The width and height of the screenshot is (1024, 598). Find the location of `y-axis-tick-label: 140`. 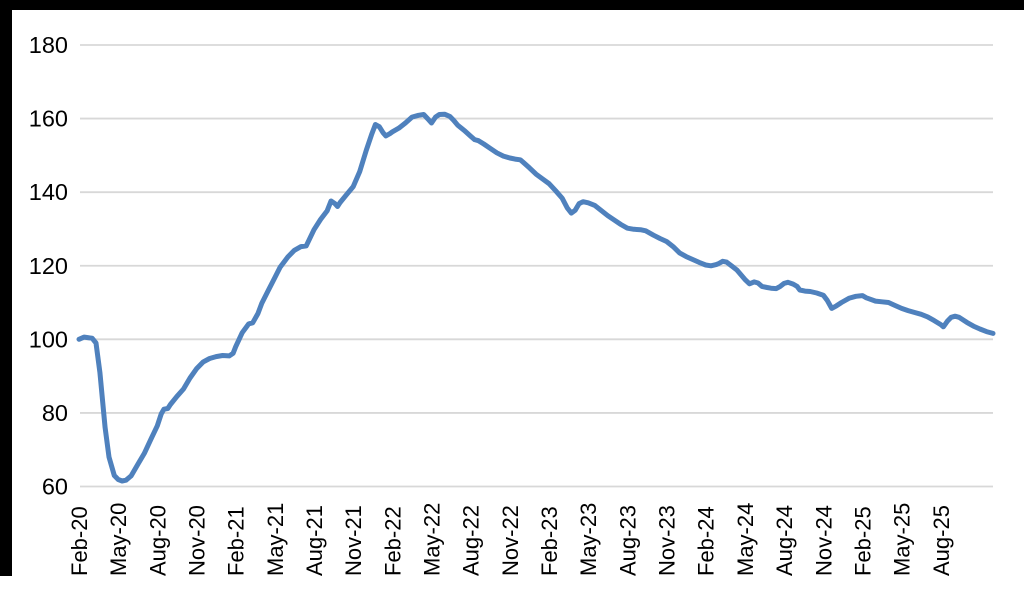

y-axis-tick-label: 140 is located at coordinates (48, 192).